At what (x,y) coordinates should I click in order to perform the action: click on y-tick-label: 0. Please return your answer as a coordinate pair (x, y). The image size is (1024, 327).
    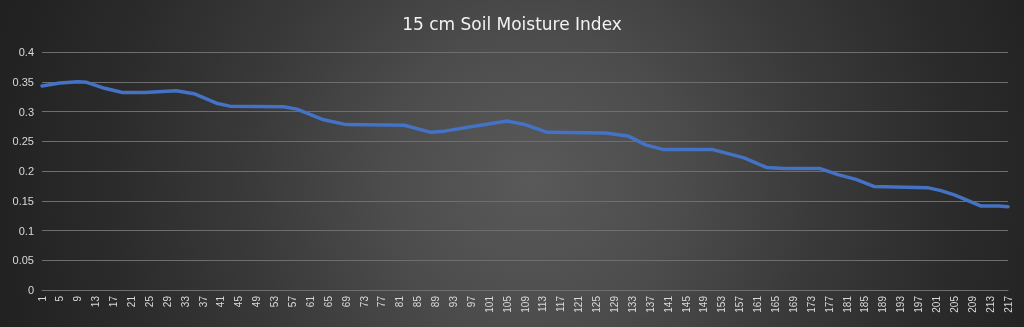
    Looking at the image, I should click on (30, 290).